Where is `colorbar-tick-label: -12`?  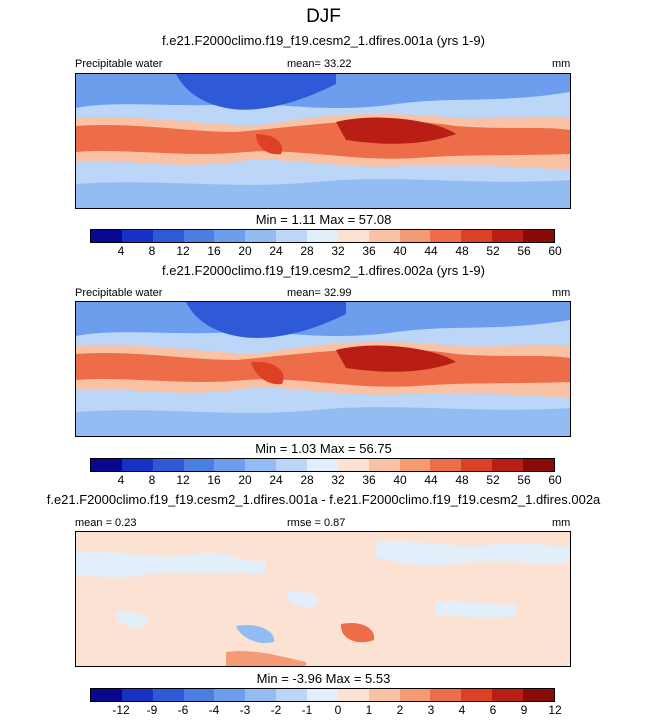 colorbar-tick-label: -12 is located at coordinates (121, 710).